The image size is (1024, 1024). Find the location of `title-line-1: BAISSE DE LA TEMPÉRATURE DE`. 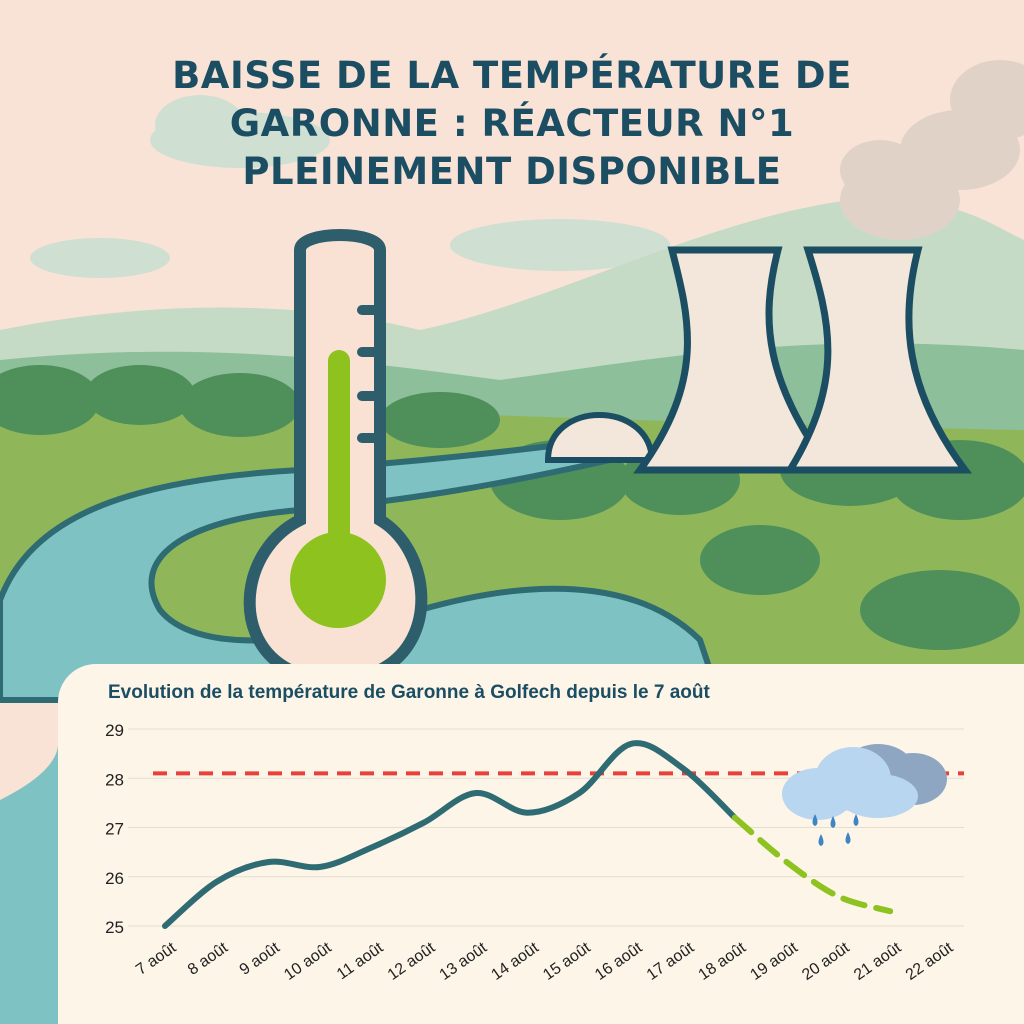

title-line-1: BAISSE DE LA TEMPÉRATURE DE is located at coordinates (512, 75).